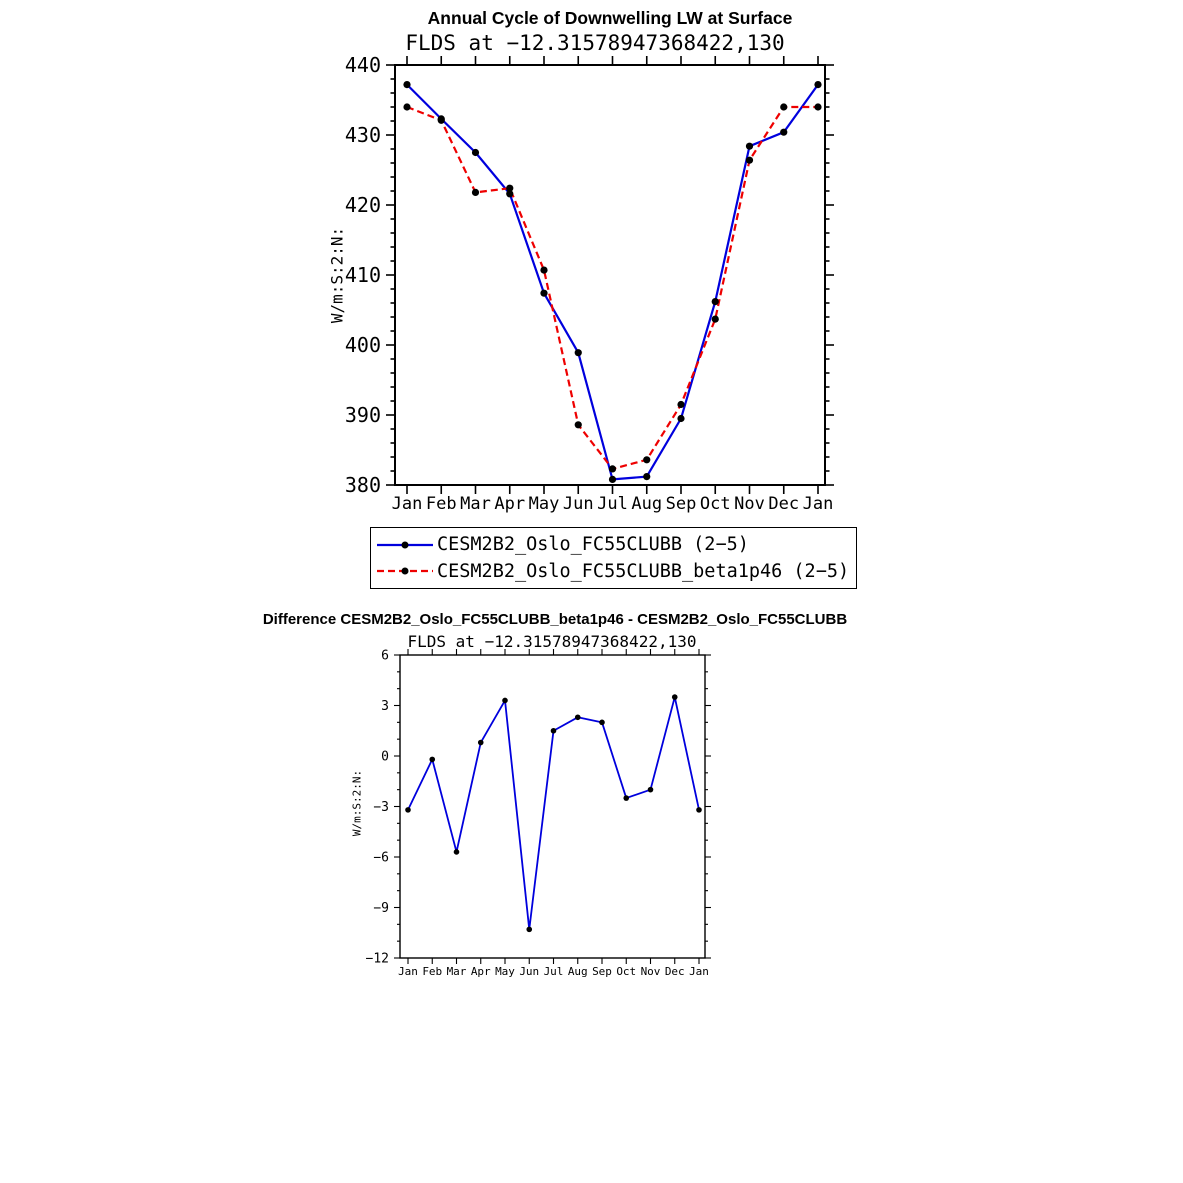 The width and height of the screenshot is (1183, 1183). Describe the element at coordinates (783, 504) in the screenshot. I see `top-chart-x-tick-label: Dec` at that location.